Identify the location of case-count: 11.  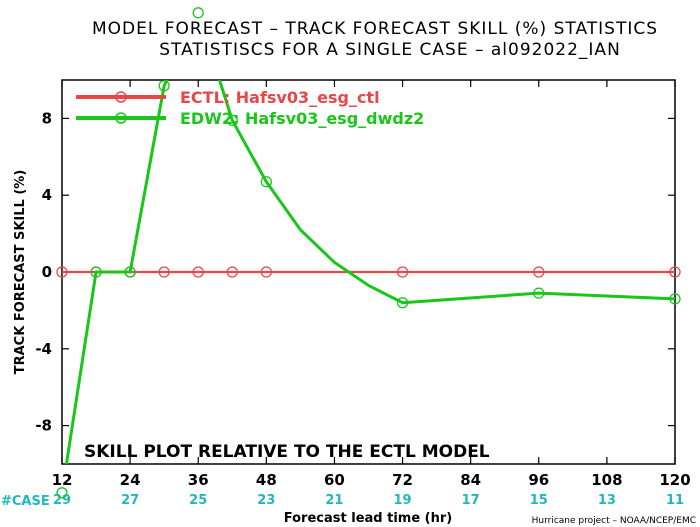
(675, 500).